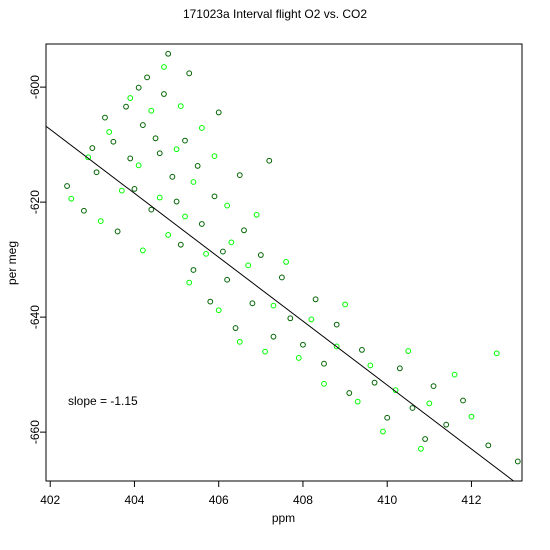 This screenshot has width=550, height=550. What do you see at coordinates (283, 518) in the screenshot?
I see `x-axis-label: ppm` at bounding box center [283, 518].